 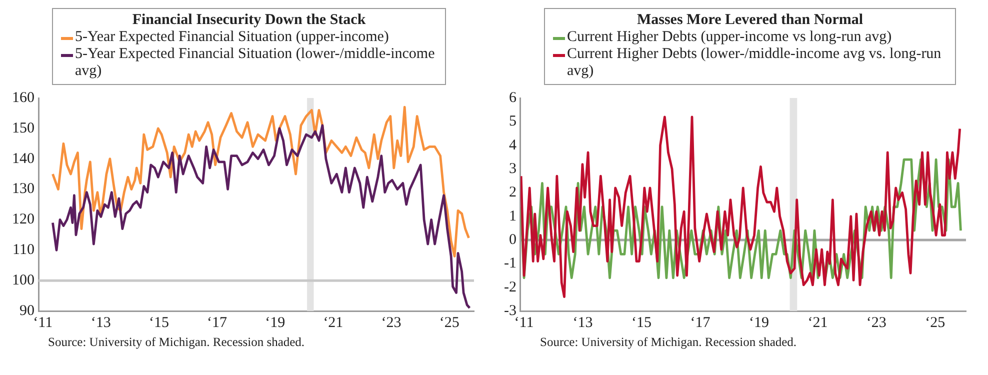 I want to click on y-tick-label: 1, so click(x=512, y=216).